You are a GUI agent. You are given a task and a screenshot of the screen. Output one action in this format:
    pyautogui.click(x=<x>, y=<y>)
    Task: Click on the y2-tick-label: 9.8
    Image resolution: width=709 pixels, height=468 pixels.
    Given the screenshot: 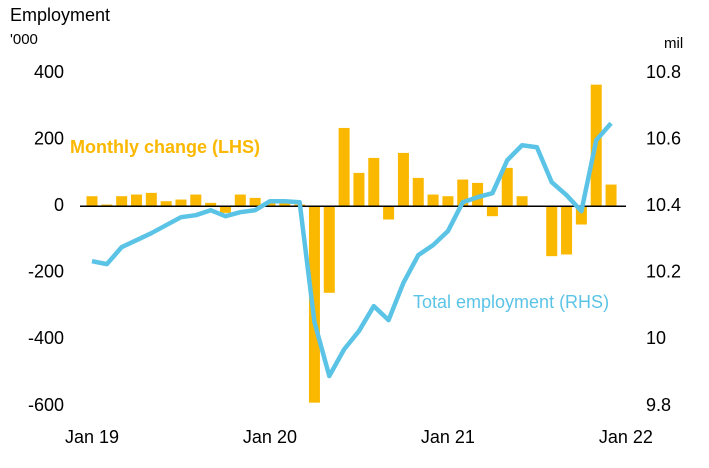 What is the action you would take?
    pyautogui.click(x=658, y=405)
    